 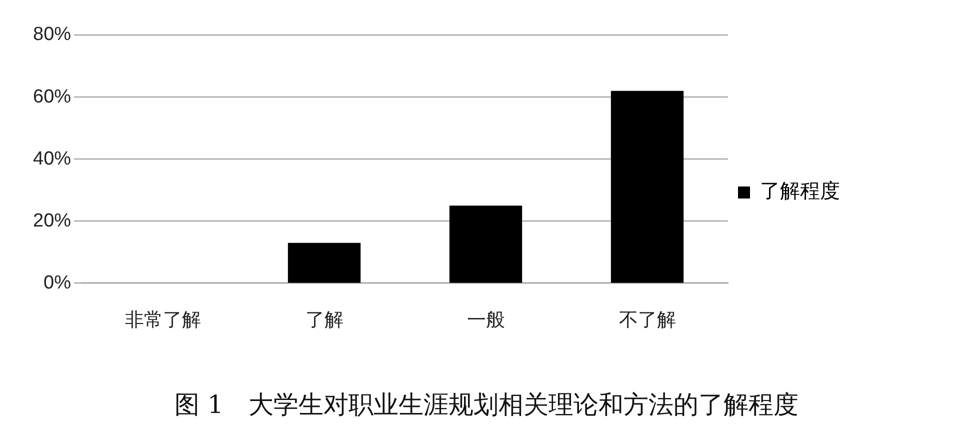 What do you see at coordinates (162, 320) in the screenshot?
I see `x-tick-label: 非常了解` at bounding box center [162, 320].